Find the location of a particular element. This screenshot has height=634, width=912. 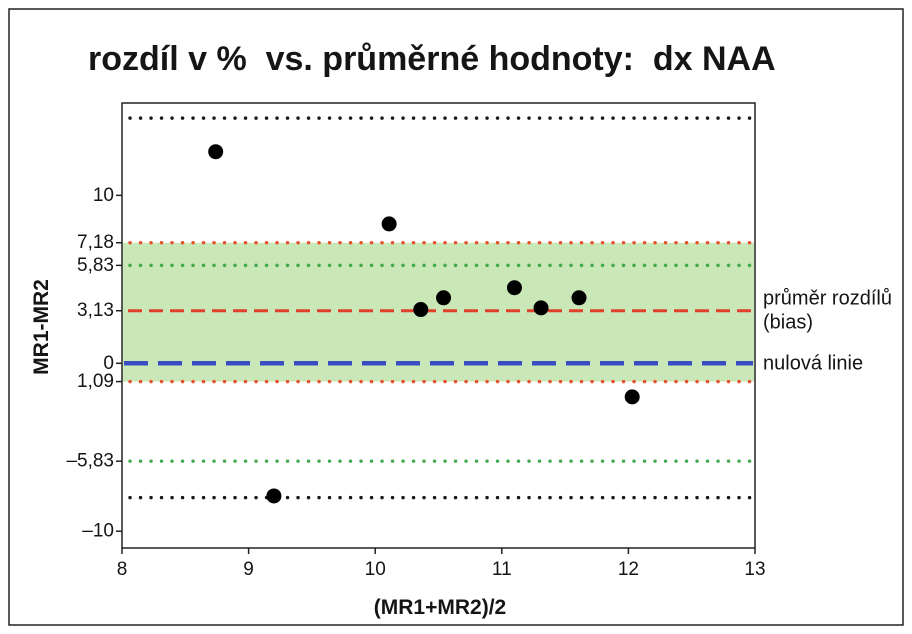

annotation-label: nulová linie is located at coordinates (813, 363).